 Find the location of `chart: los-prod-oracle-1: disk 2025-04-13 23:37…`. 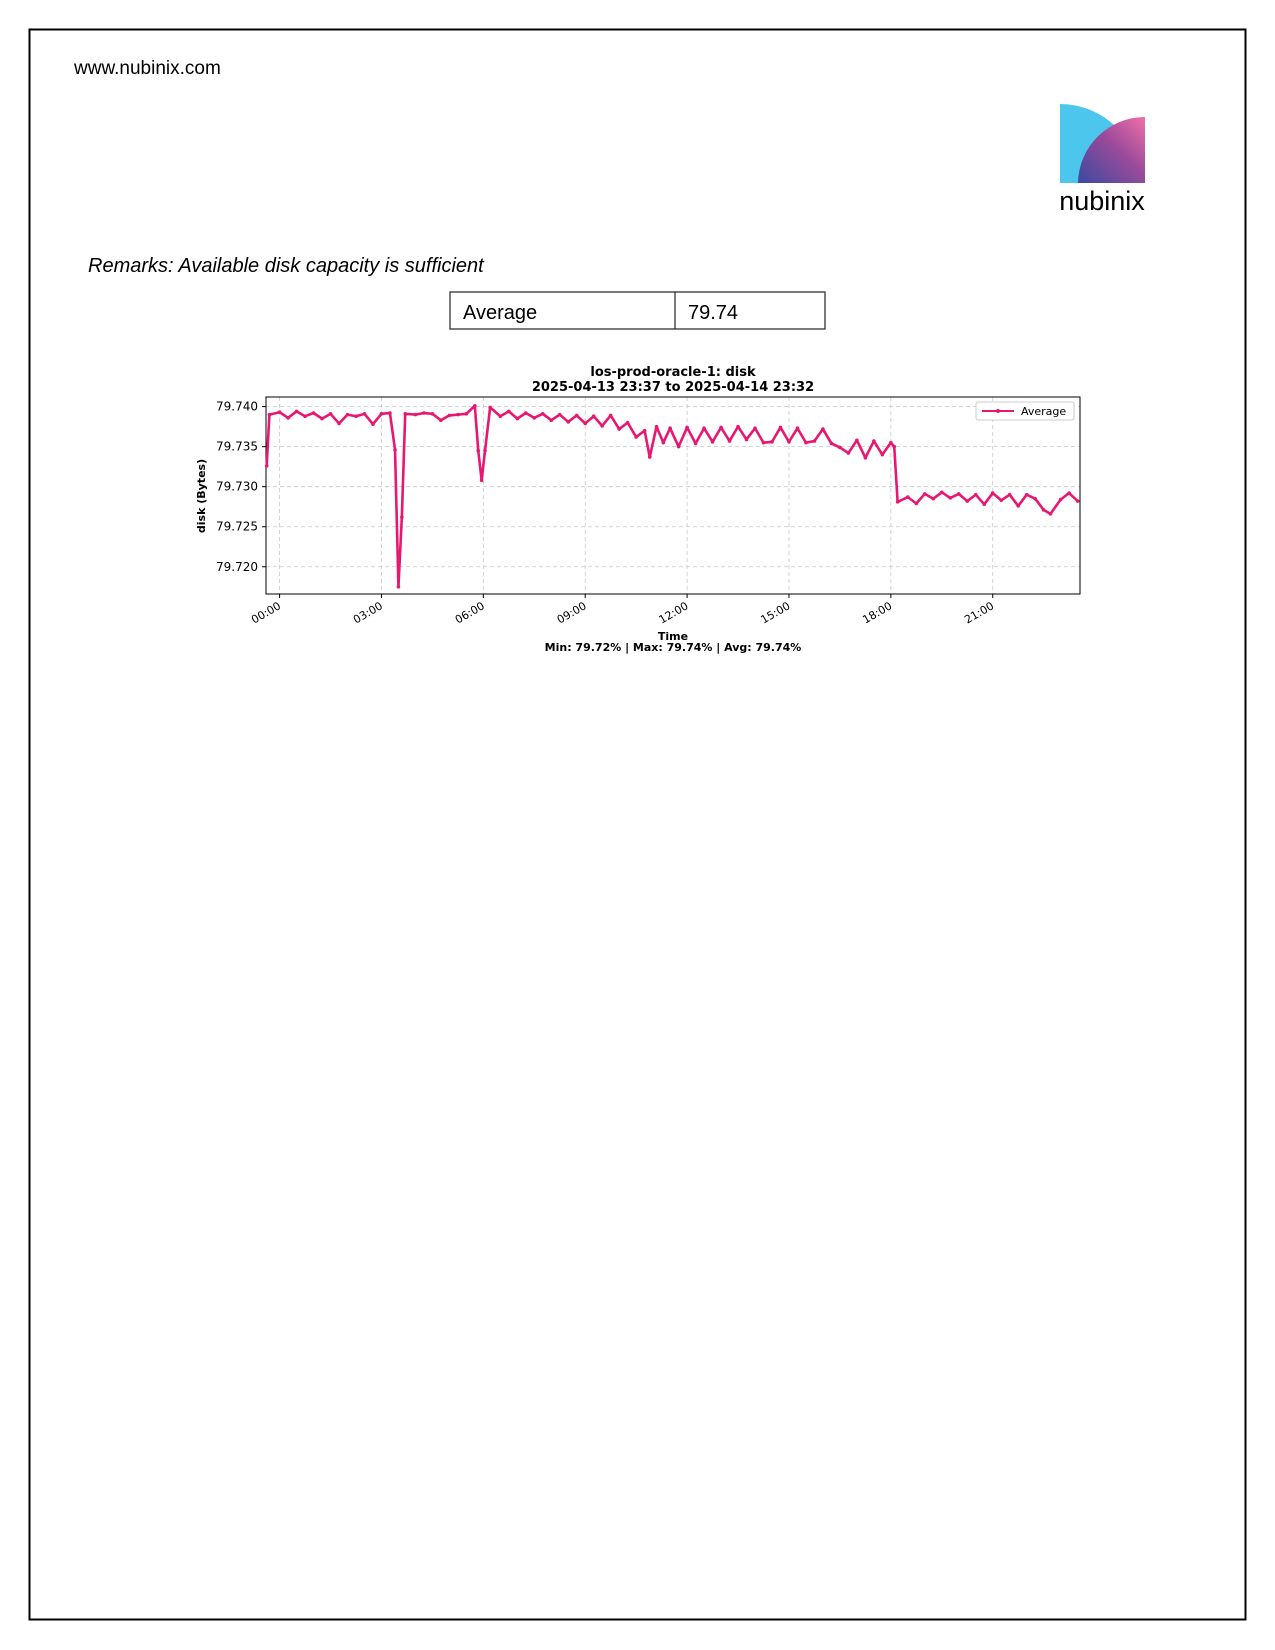

chart: los-prod-oracle-1: disk 2025-04-13 23:37… is located at coordinates (638, 509).